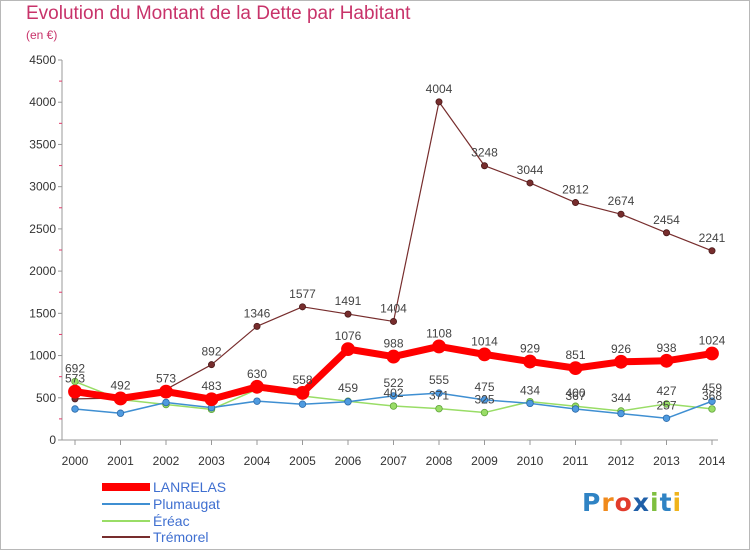 This screenshot has height=550, width=750. What do you see at coordinates (52, 440) in the screenshot?
I see `y-tick-label: 0` at bounding box center [52, 440].